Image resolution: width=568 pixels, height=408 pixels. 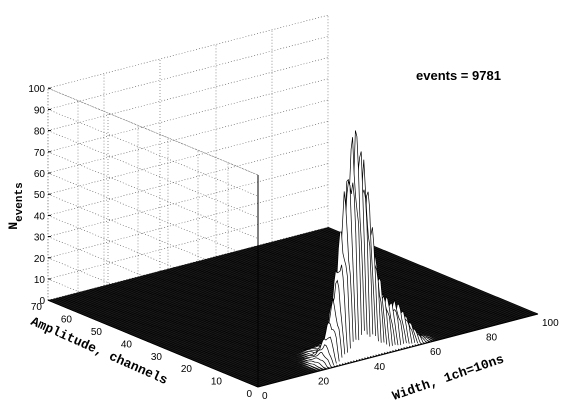 What do you see at coordinates (187, 369) in the screenshot?
I see `y-tick-label: 20` at bounding box center [187, 369].